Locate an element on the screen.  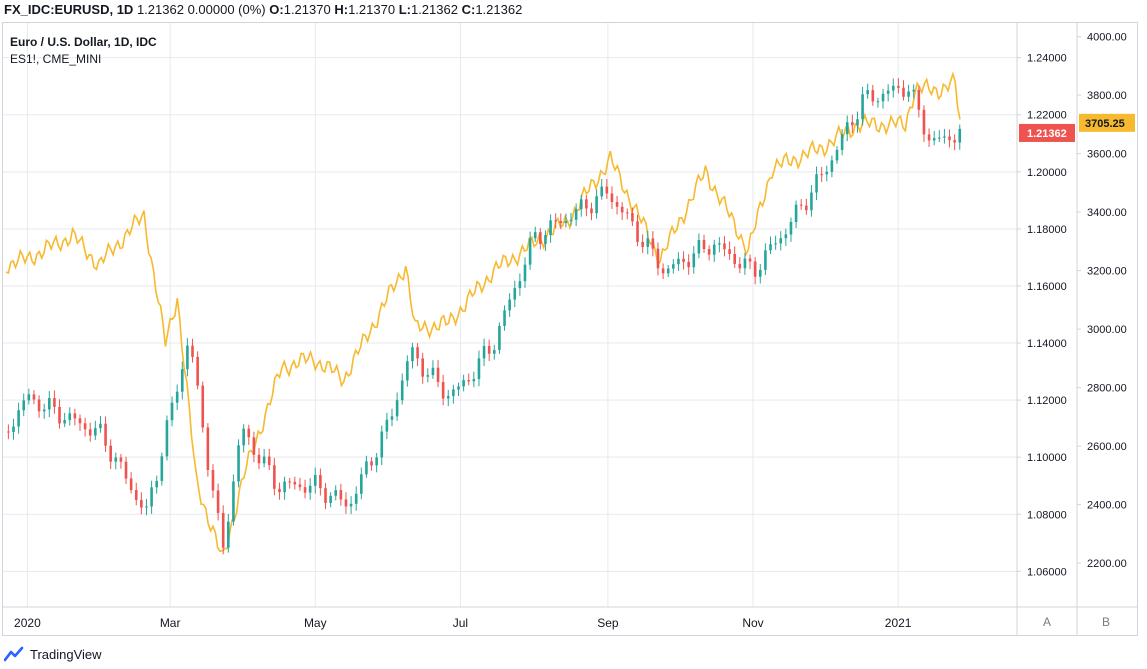
legend-main-series: Euro / U.S. Dollar, 1D, IDC is located at coordinates (83, 42).